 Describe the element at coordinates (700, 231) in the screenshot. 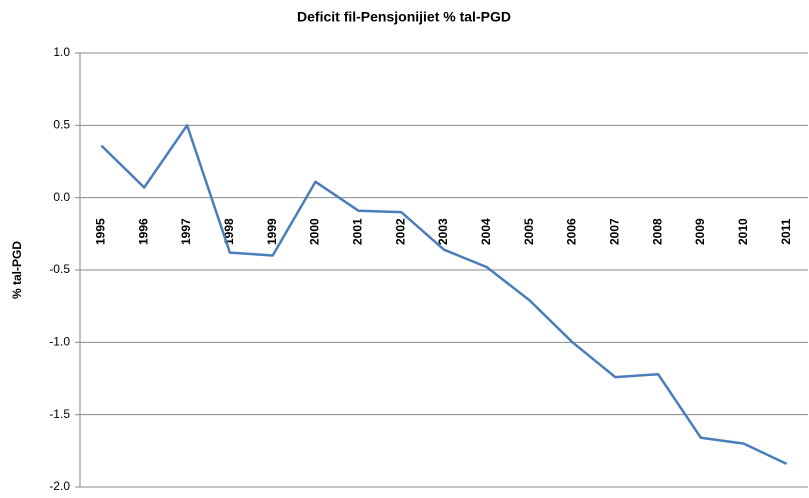

I see `x-tick-label: 2009` at that location.